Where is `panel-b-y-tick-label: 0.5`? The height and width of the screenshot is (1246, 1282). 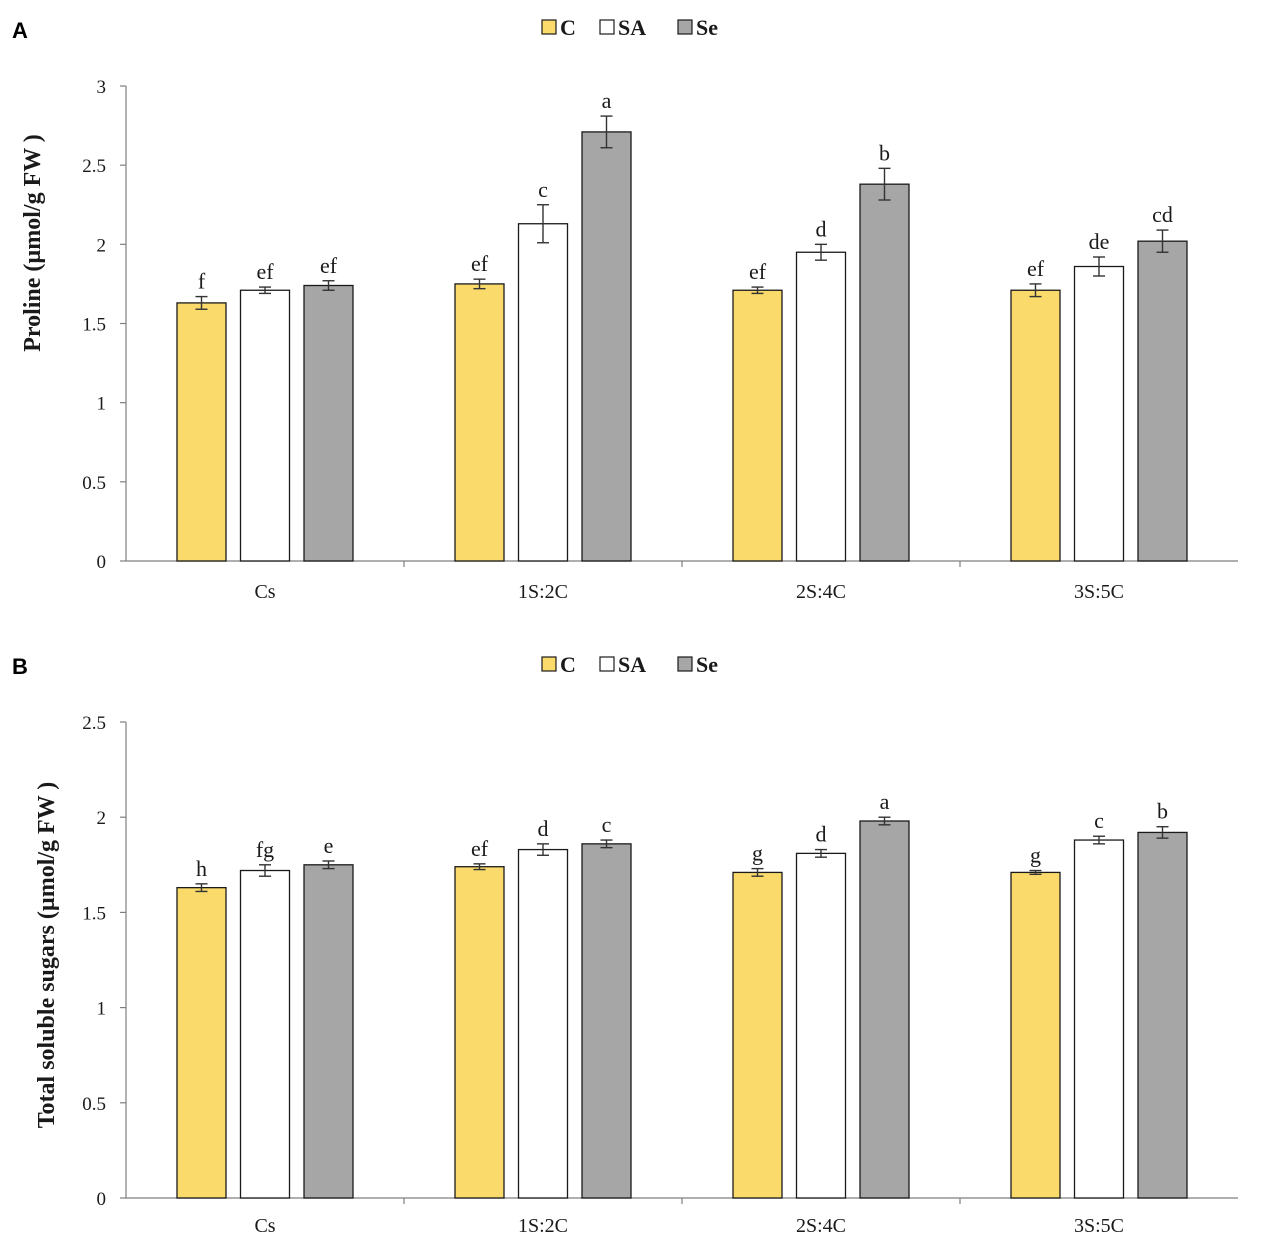
panel-b-y-tick-label: 0.5 is located at coordinates (94, 1104).